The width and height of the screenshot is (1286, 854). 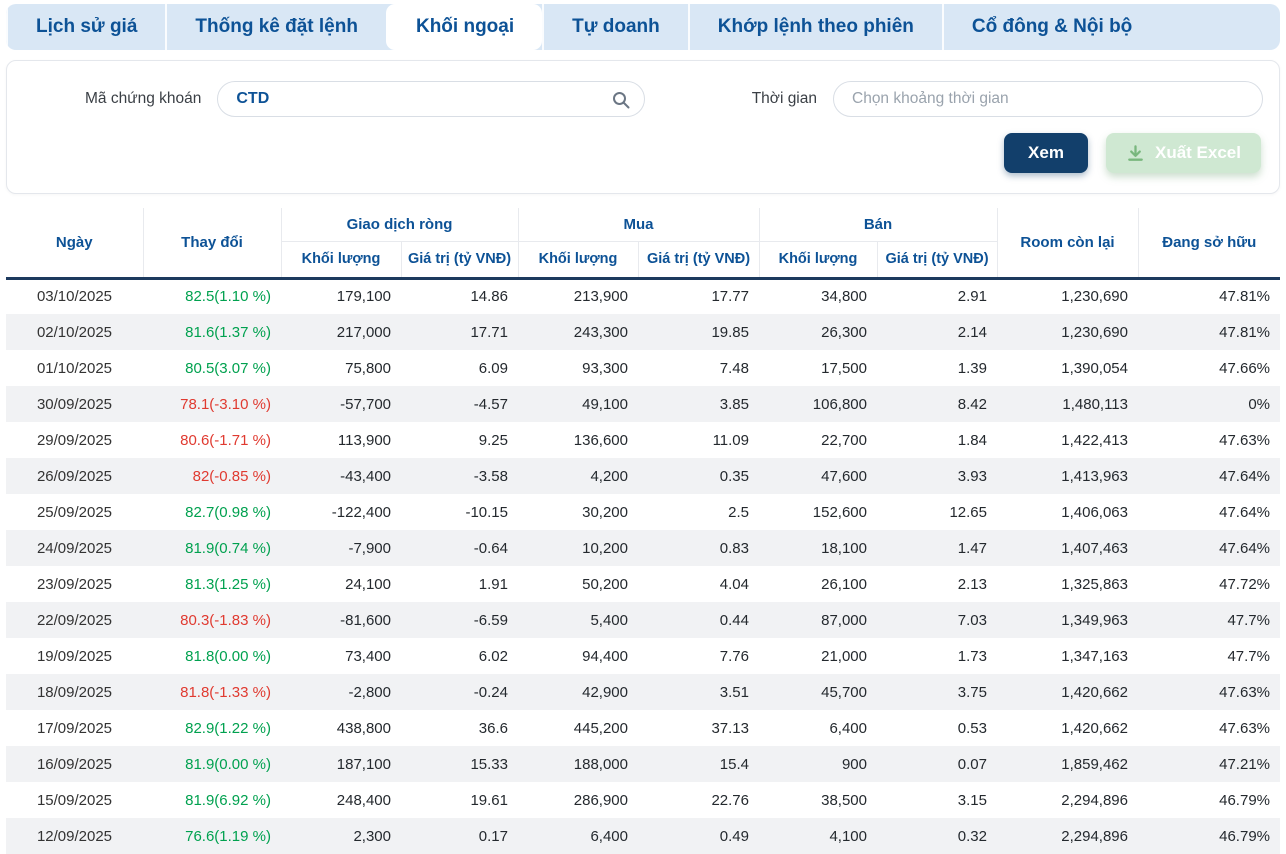 What do you see at coordinates (609, 836) in the screenshot?
I see `buy-volume-cell: 6,400` at bounding box center [609, 836].